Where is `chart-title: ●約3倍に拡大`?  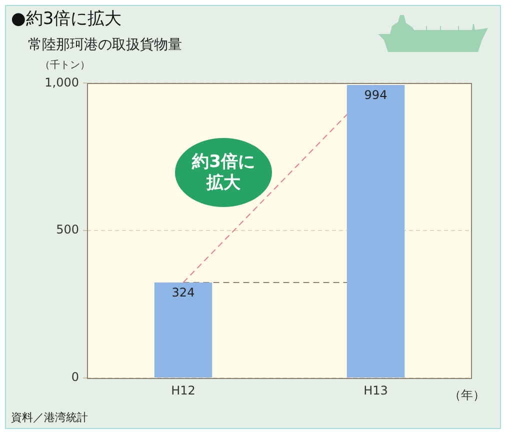
chart-title: ●約3倍に拡大 is located at coordinates (66, 19).